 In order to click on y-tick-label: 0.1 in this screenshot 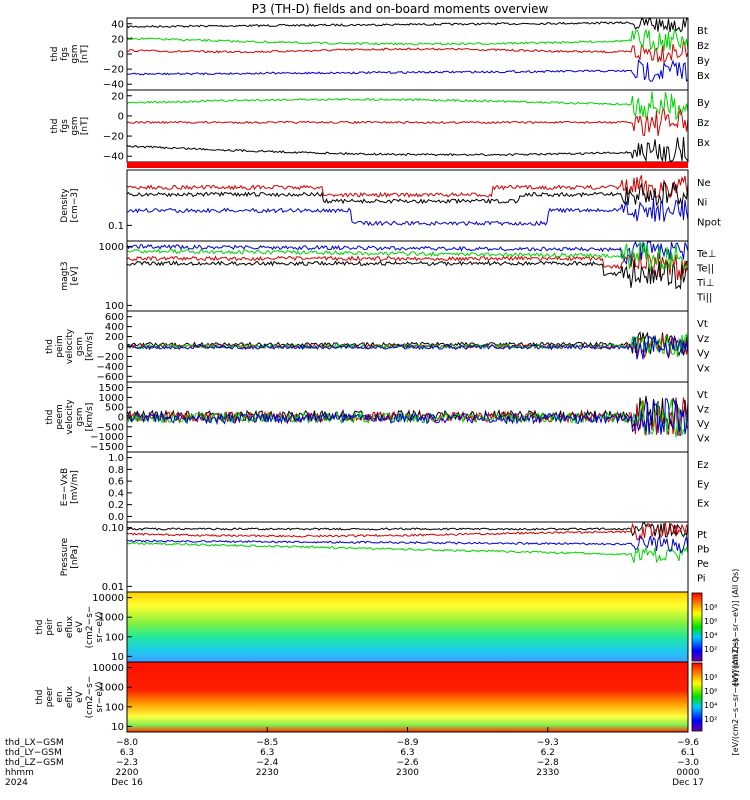, I will do `click(116, 226)`.